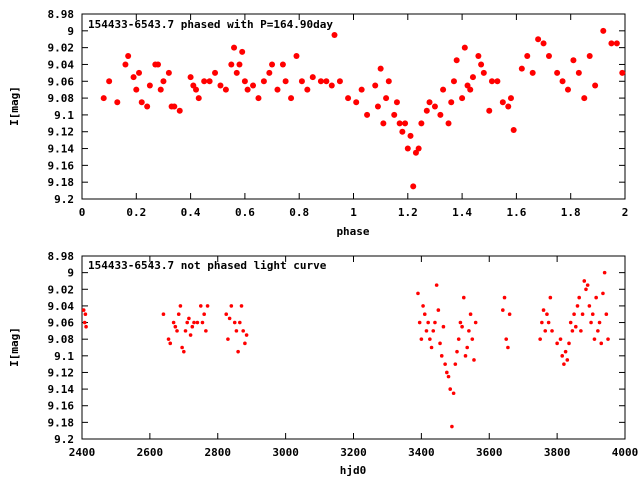 The image size is (640, 480). I want to click on unphased-plot-ytick-label: 9.04, so click(61, 306).